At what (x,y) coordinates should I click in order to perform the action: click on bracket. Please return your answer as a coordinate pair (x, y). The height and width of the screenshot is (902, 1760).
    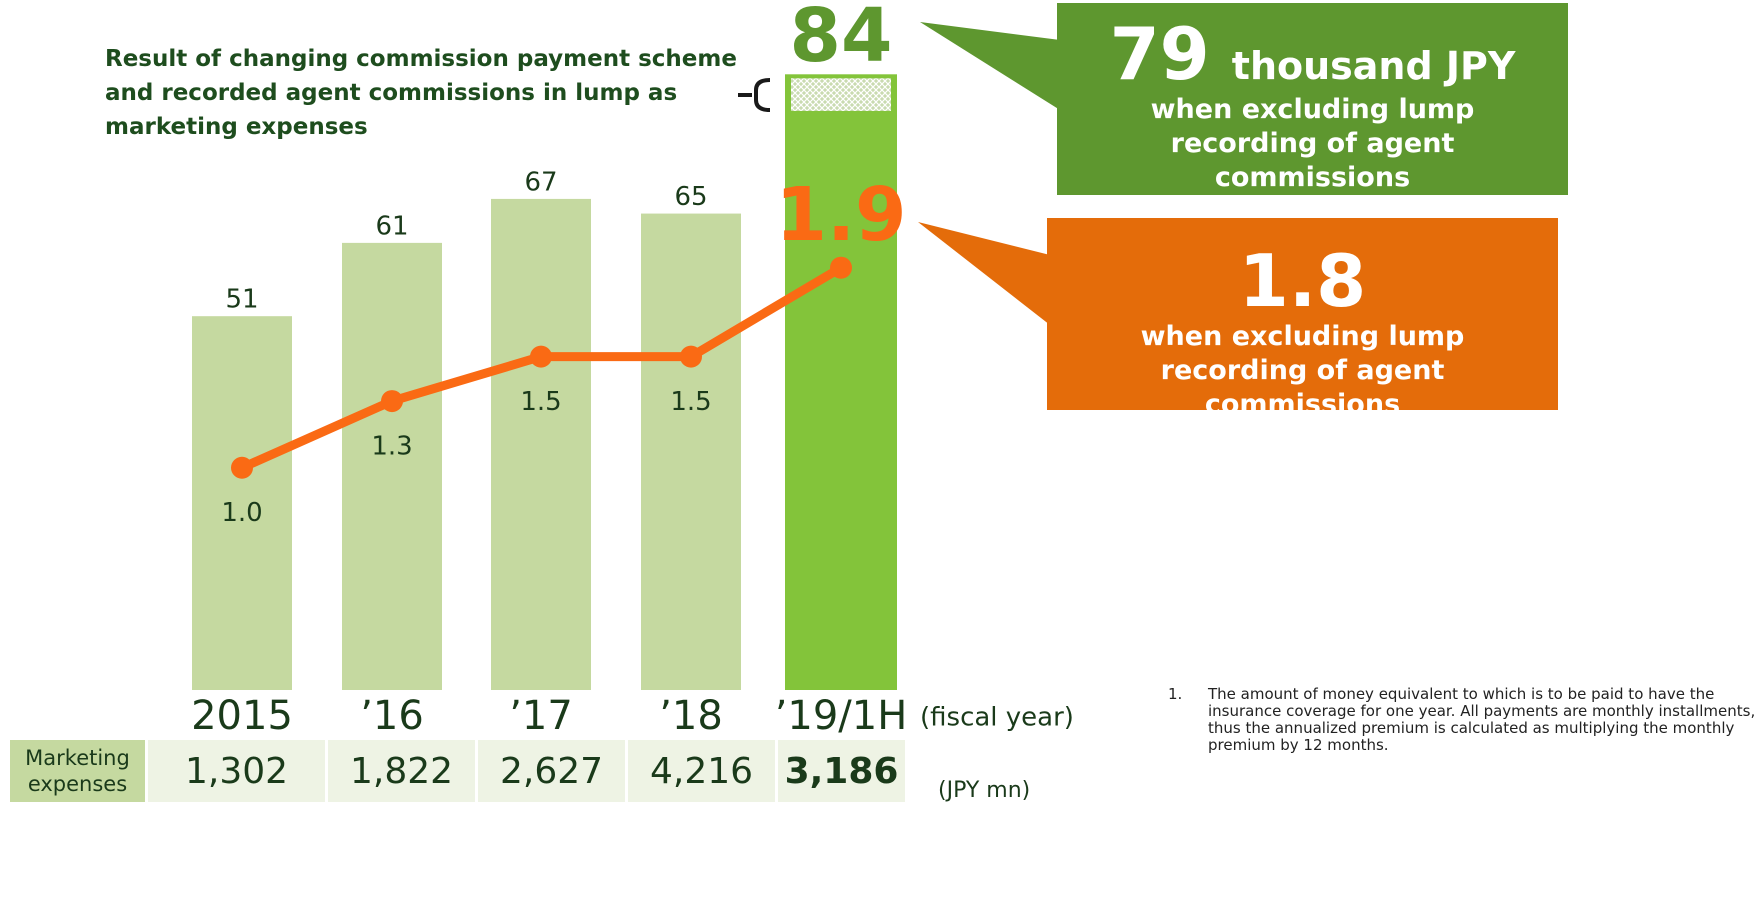
    Looking at the image, I should click on (754, 95).